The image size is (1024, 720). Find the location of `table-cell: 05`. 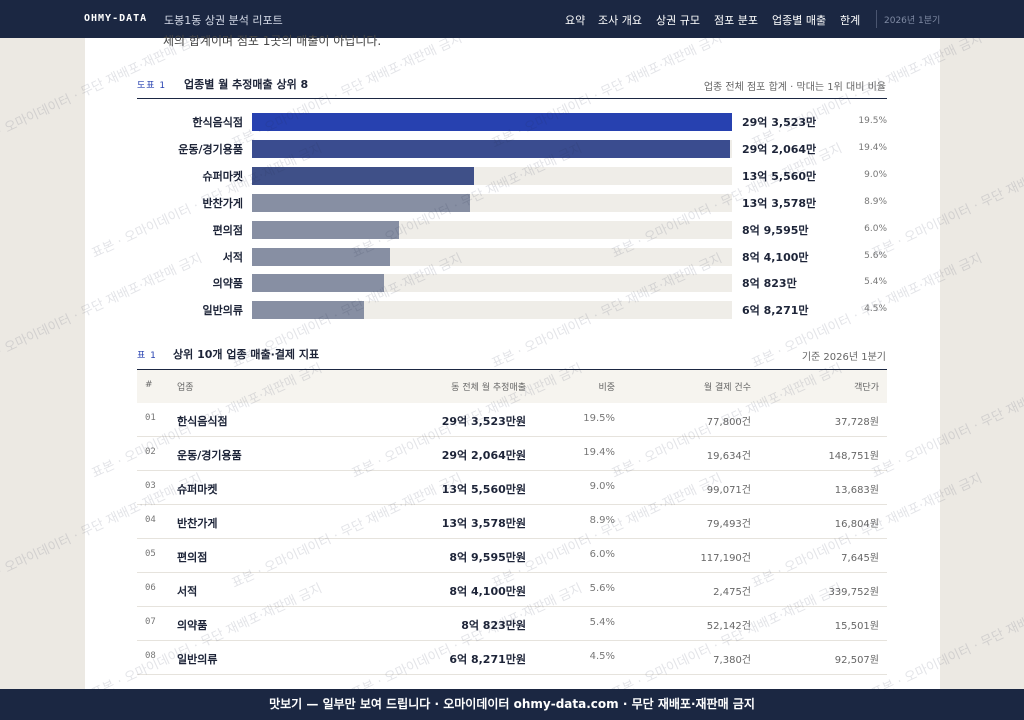

table-cell: 05 is located at coordinates (150, 554).